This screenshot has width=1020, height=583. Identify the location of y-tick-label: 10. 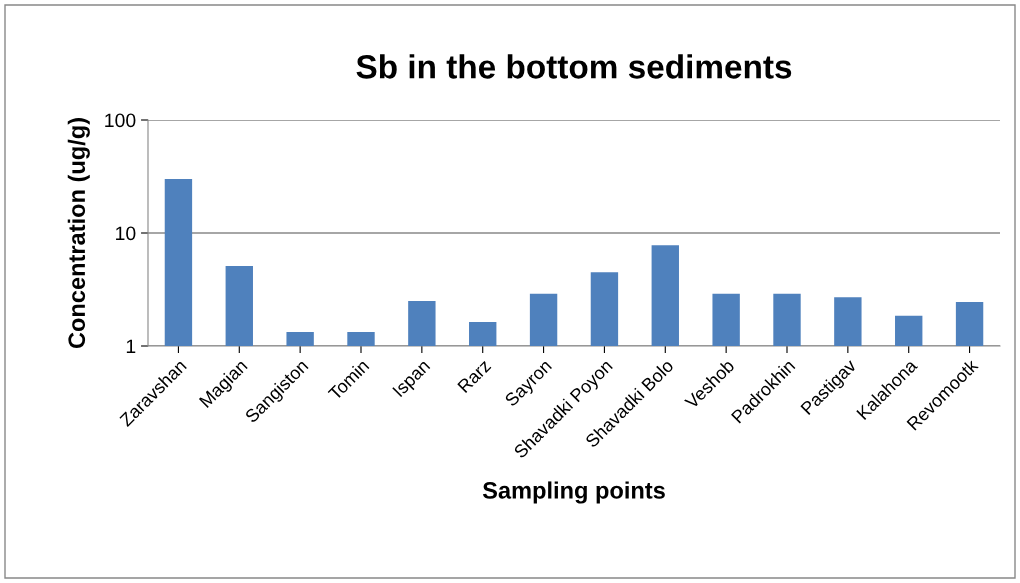
(126, 233).